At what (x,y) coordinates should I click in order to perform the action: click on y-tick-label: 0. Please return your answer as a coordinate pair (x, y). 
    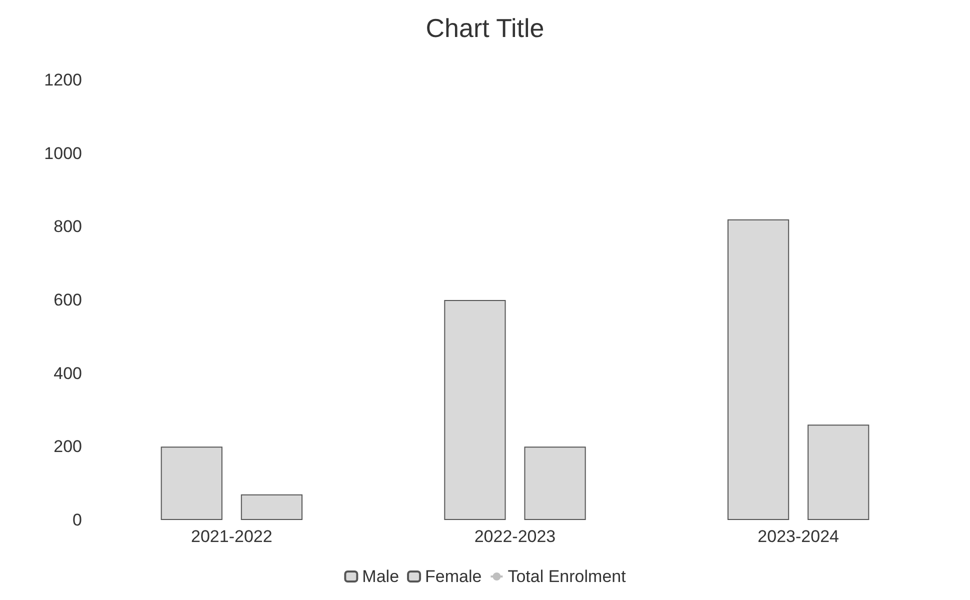
    Looking at the image, I should click on (77, 520).